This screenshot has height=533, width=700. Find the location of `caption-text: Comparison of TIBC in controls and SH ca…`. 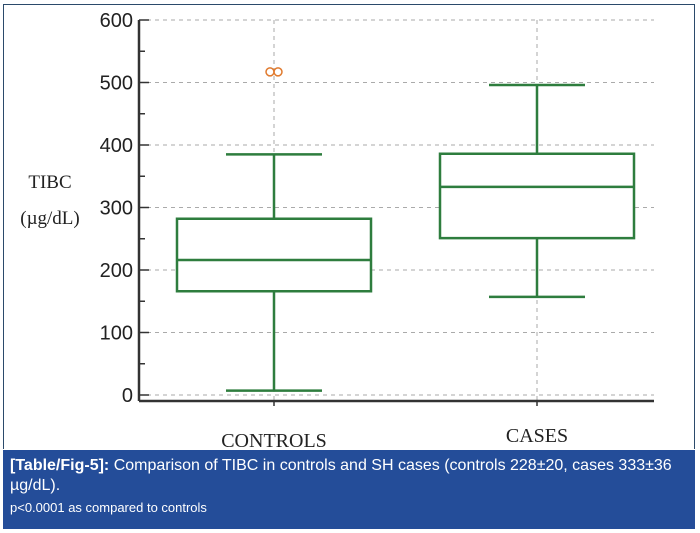

caption-text: Comparison of TIBC in controls and SH ca… is located at coordinates (341, 475).